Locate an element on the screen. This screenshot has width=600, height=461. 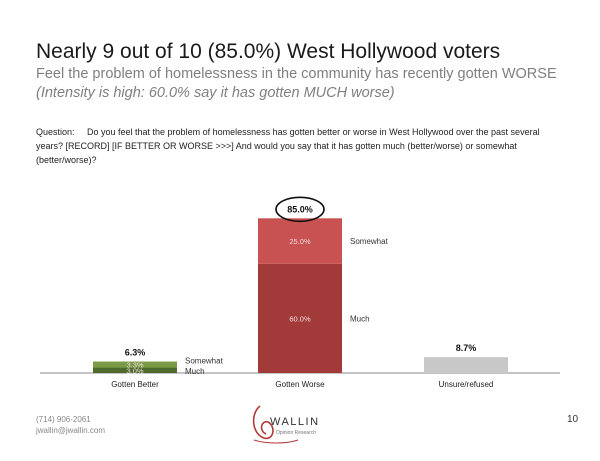
contact-info: (714) 906-2061 jwallin@jwallin.com is located at coordinates (70, 425).